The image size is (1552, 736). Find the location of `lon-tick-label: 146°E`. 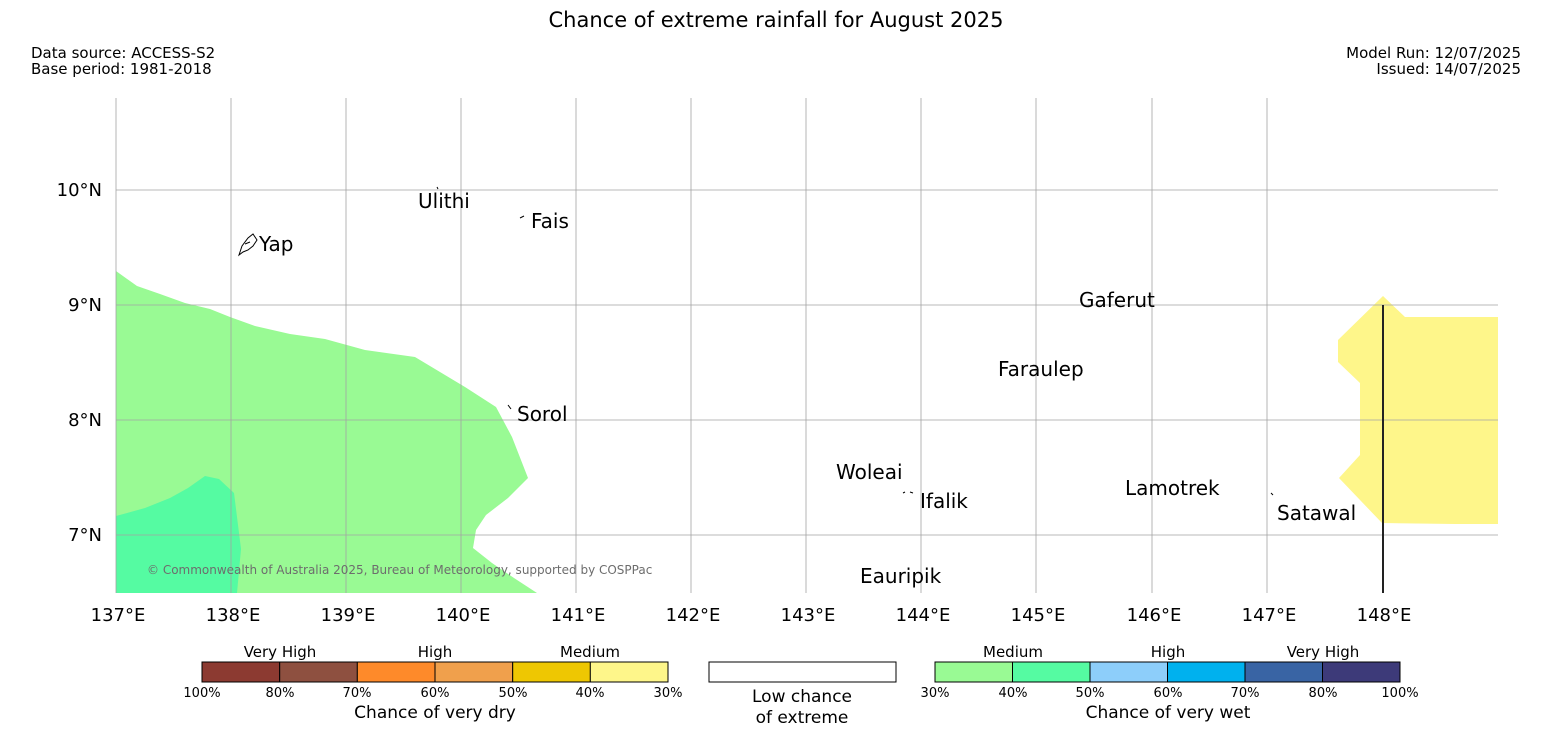

lon-tick-label: 146°E is located at coordinates (1154, 615).